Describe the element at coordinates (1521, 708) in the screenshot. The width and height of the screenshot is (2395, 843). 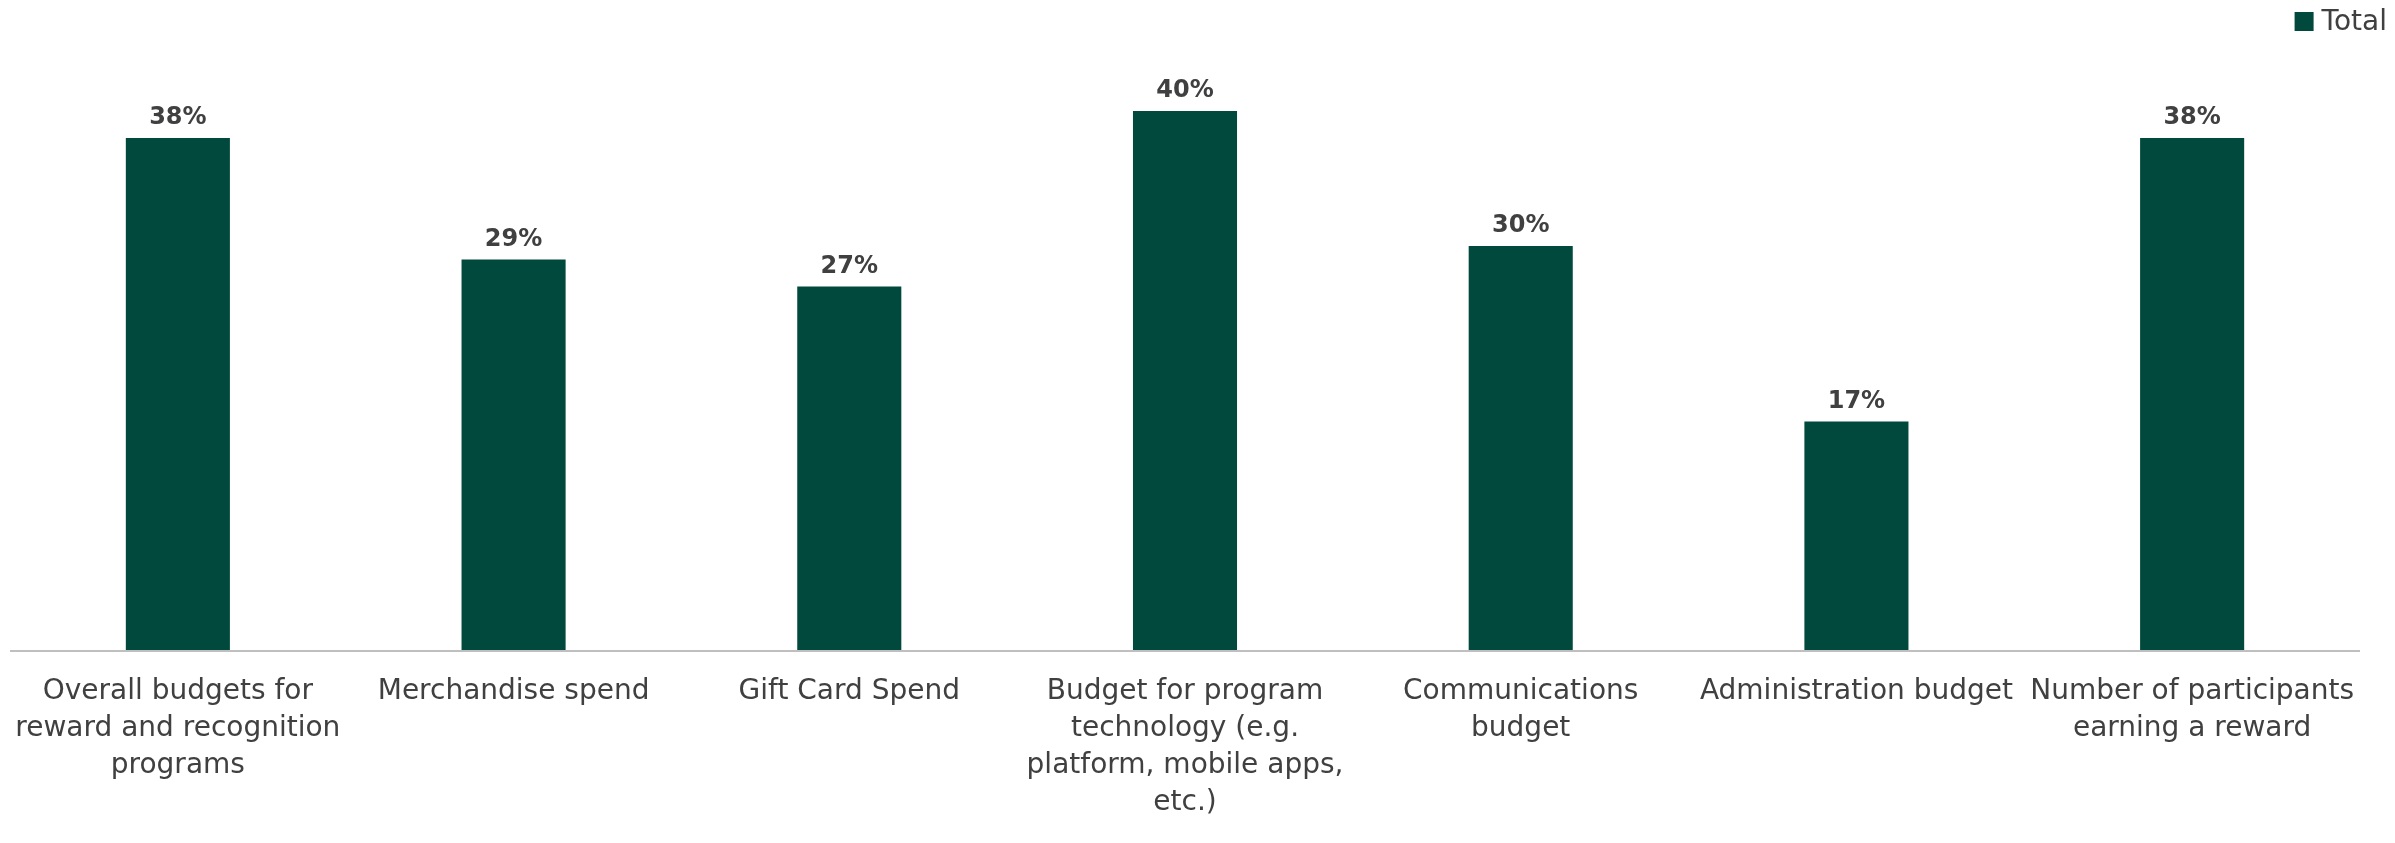
I see `x-tick-label: Communications budget` at that location.